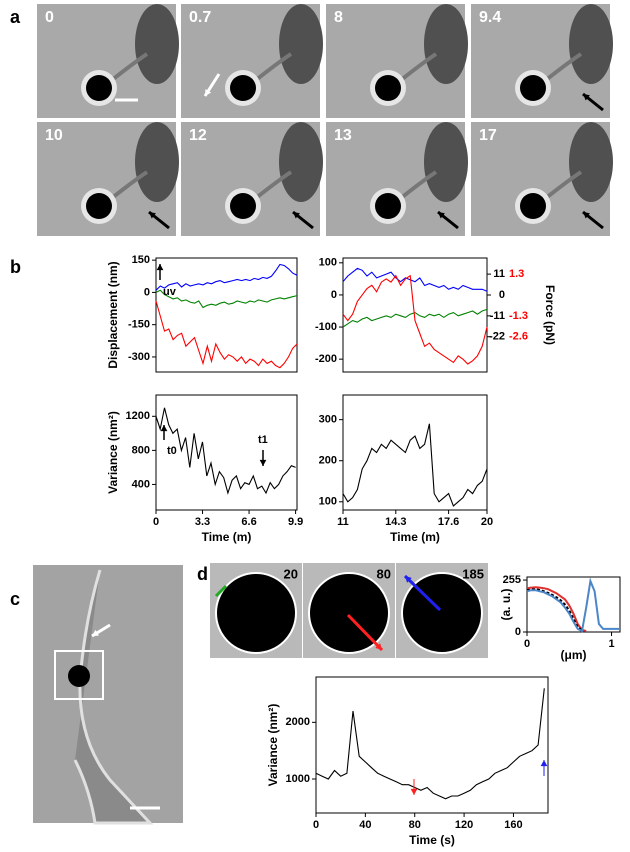 Image resolution: width=630 pixels, height=852 pixels. I want to click on timestamp: 12, so click(198, 135).